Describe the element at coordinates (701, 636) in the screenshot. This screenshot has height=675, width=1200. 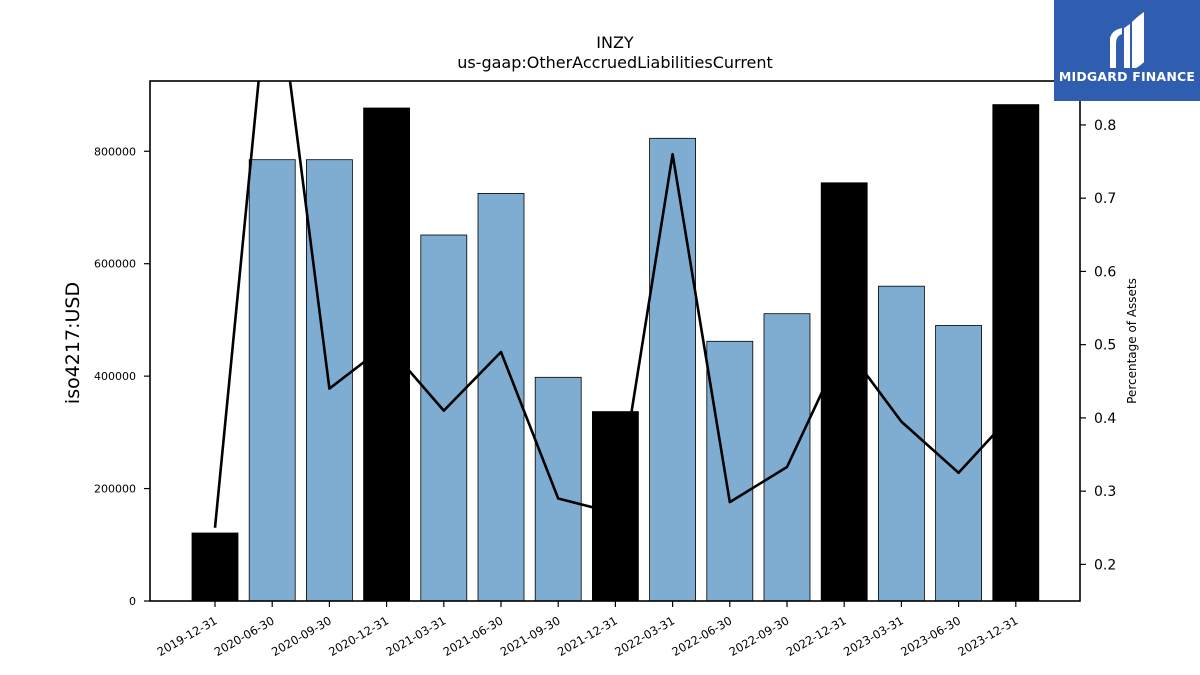
I see `x-tick-label: 2022-06-30` at that location.